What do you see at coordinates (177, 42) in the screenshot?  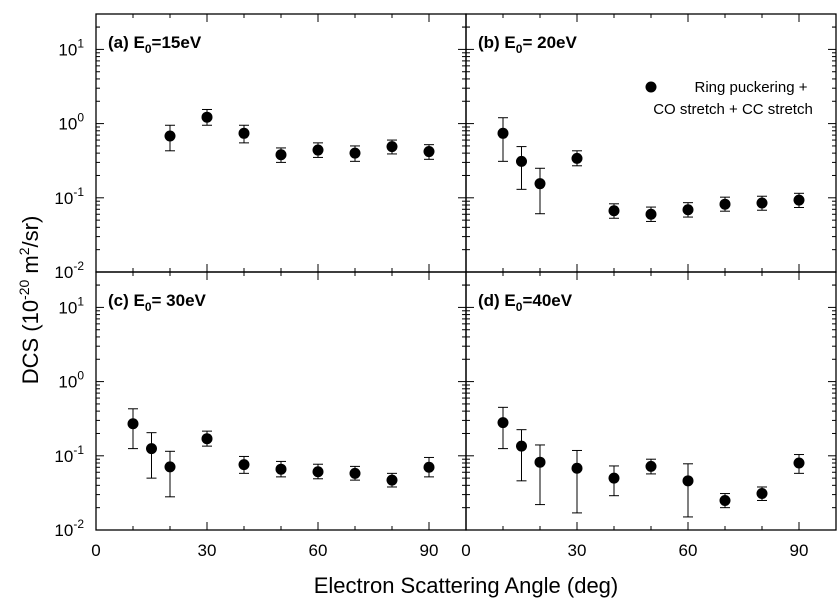 I see `panel-label-energy: =15eV` at bounding box center [177, 42].